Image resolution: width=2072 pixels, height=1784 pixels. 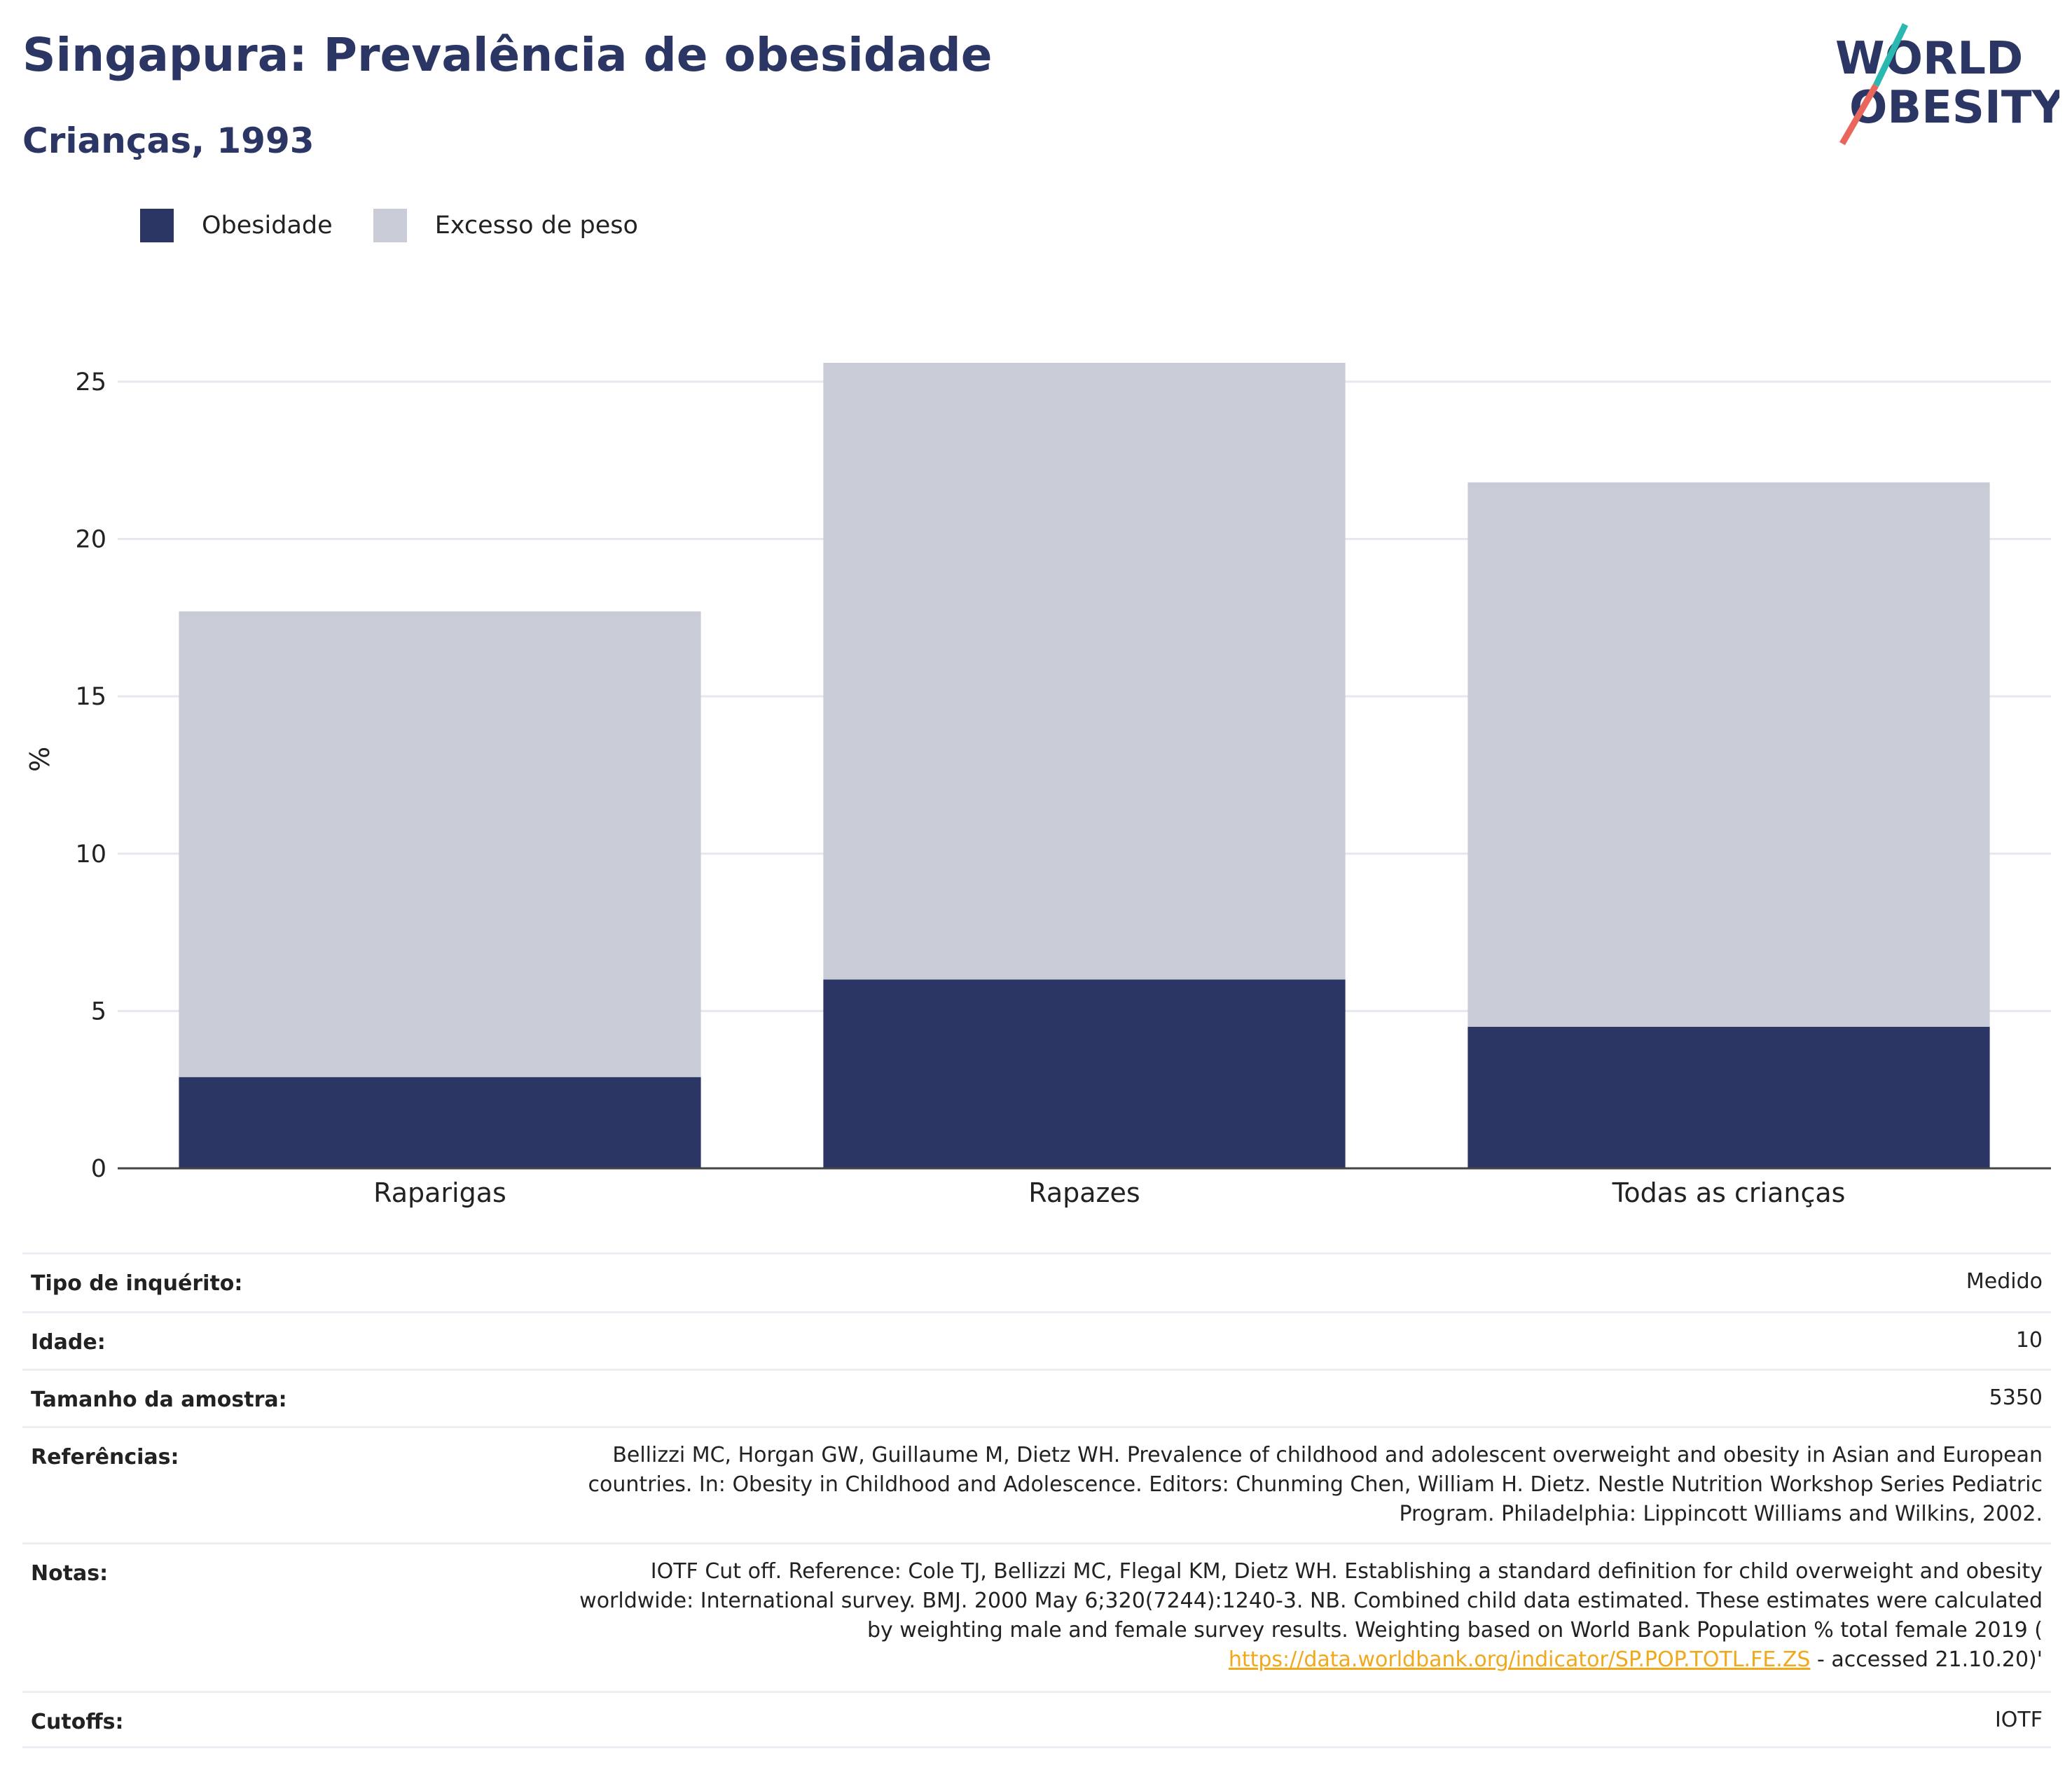 What do you see at coordinates (157, 226) in the screenshot?
I see `legend-swatch-obesidade` at bounding box center [157, 226].